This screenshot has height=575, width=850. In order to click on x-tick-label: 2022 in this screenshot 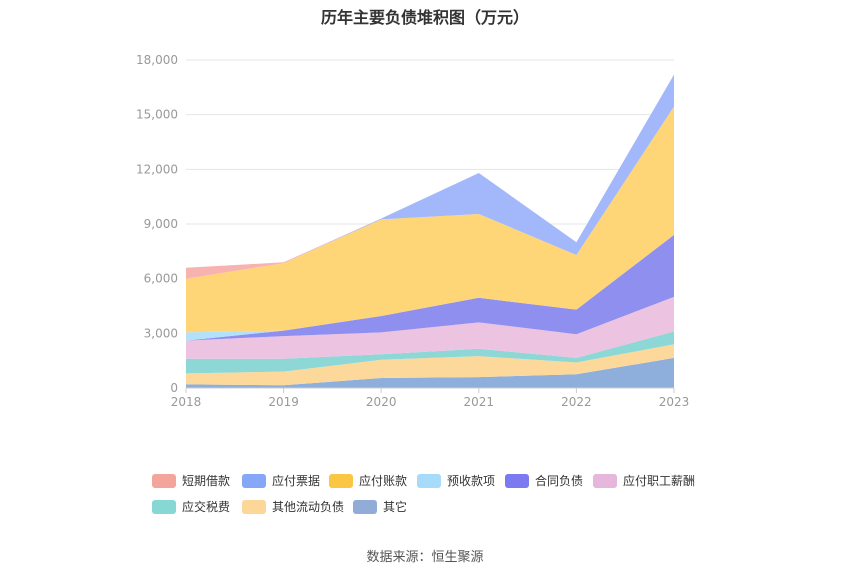, I will do `click(576, 402)`.